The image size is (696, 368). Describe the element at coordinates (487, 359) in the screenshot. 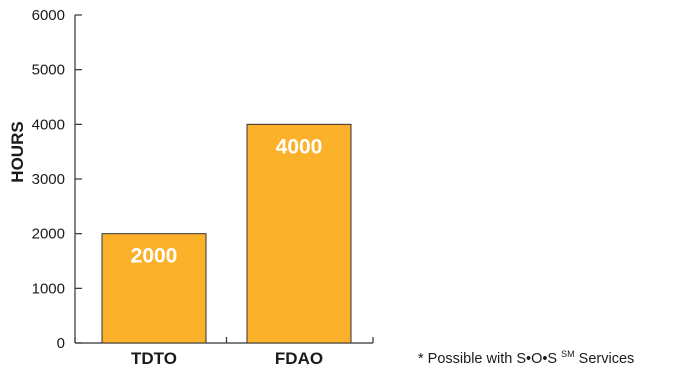

I see `footnote-prefix: * Possible with S•O•S` at that location.